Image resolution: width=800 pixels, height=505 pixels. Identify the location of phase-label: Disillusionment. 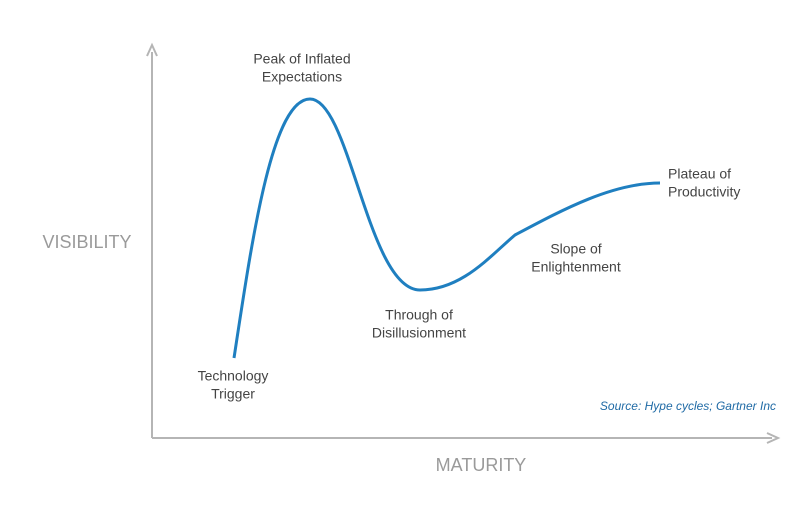
(419, 333).